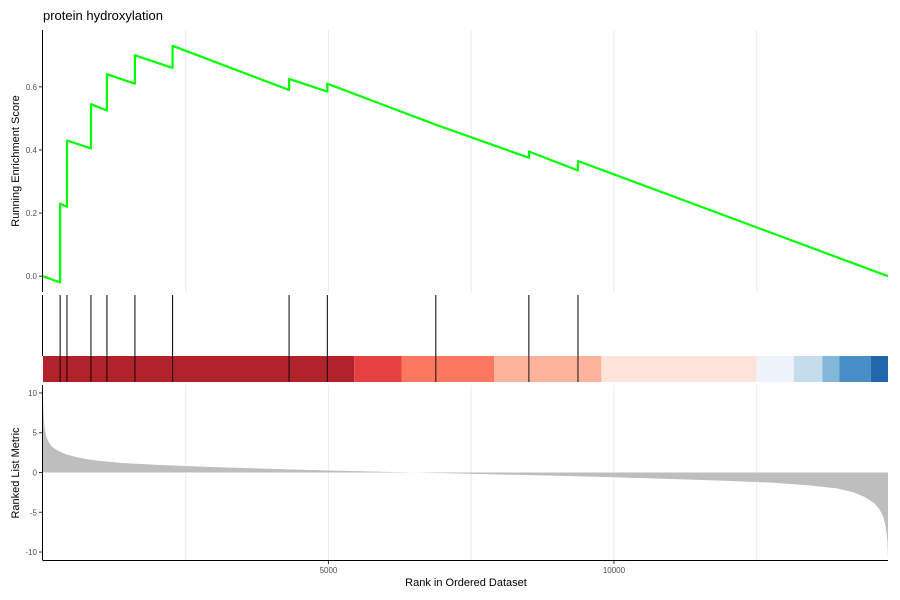 Image resolution: width=900 pixels, height=600 pixels. What do you see at coordinates (329, 570) in the screenshot?
I see `x-tick-label: 5000` at bounding box center [329, 570].